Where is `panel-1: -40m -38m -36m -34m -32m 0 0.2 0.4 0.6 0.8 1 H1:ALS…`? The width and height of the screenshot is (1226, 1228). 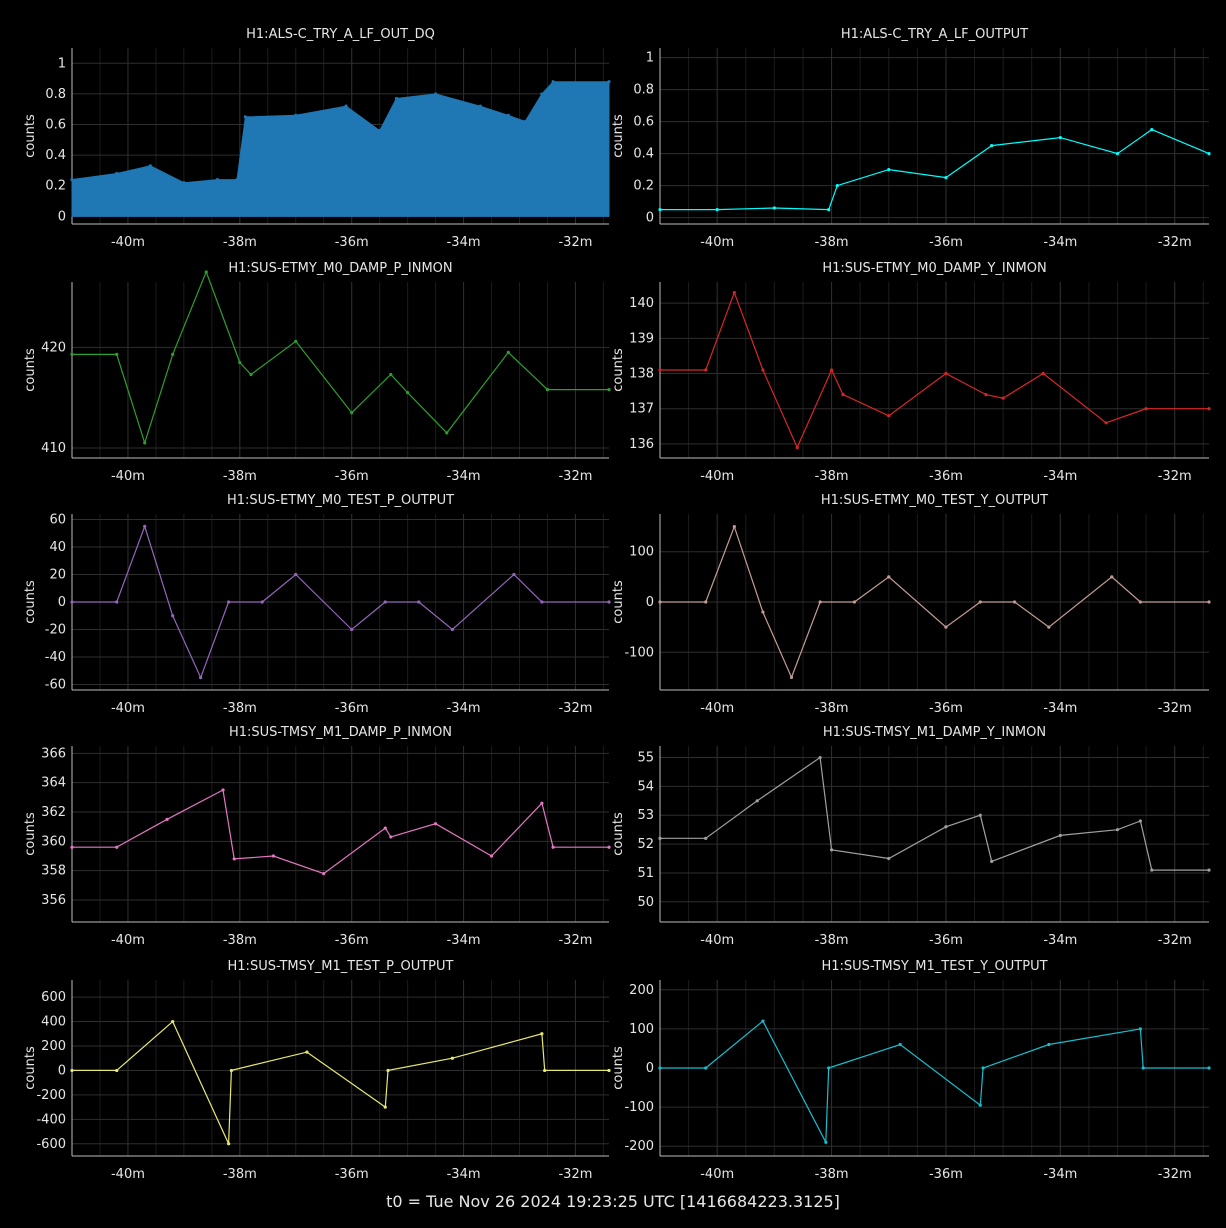
panel-1: -40m -38m -36m -34m -32m 0 0.2 0.4 0.6 0.8 1 H1:ALS… is located at coordinates (317, 138).